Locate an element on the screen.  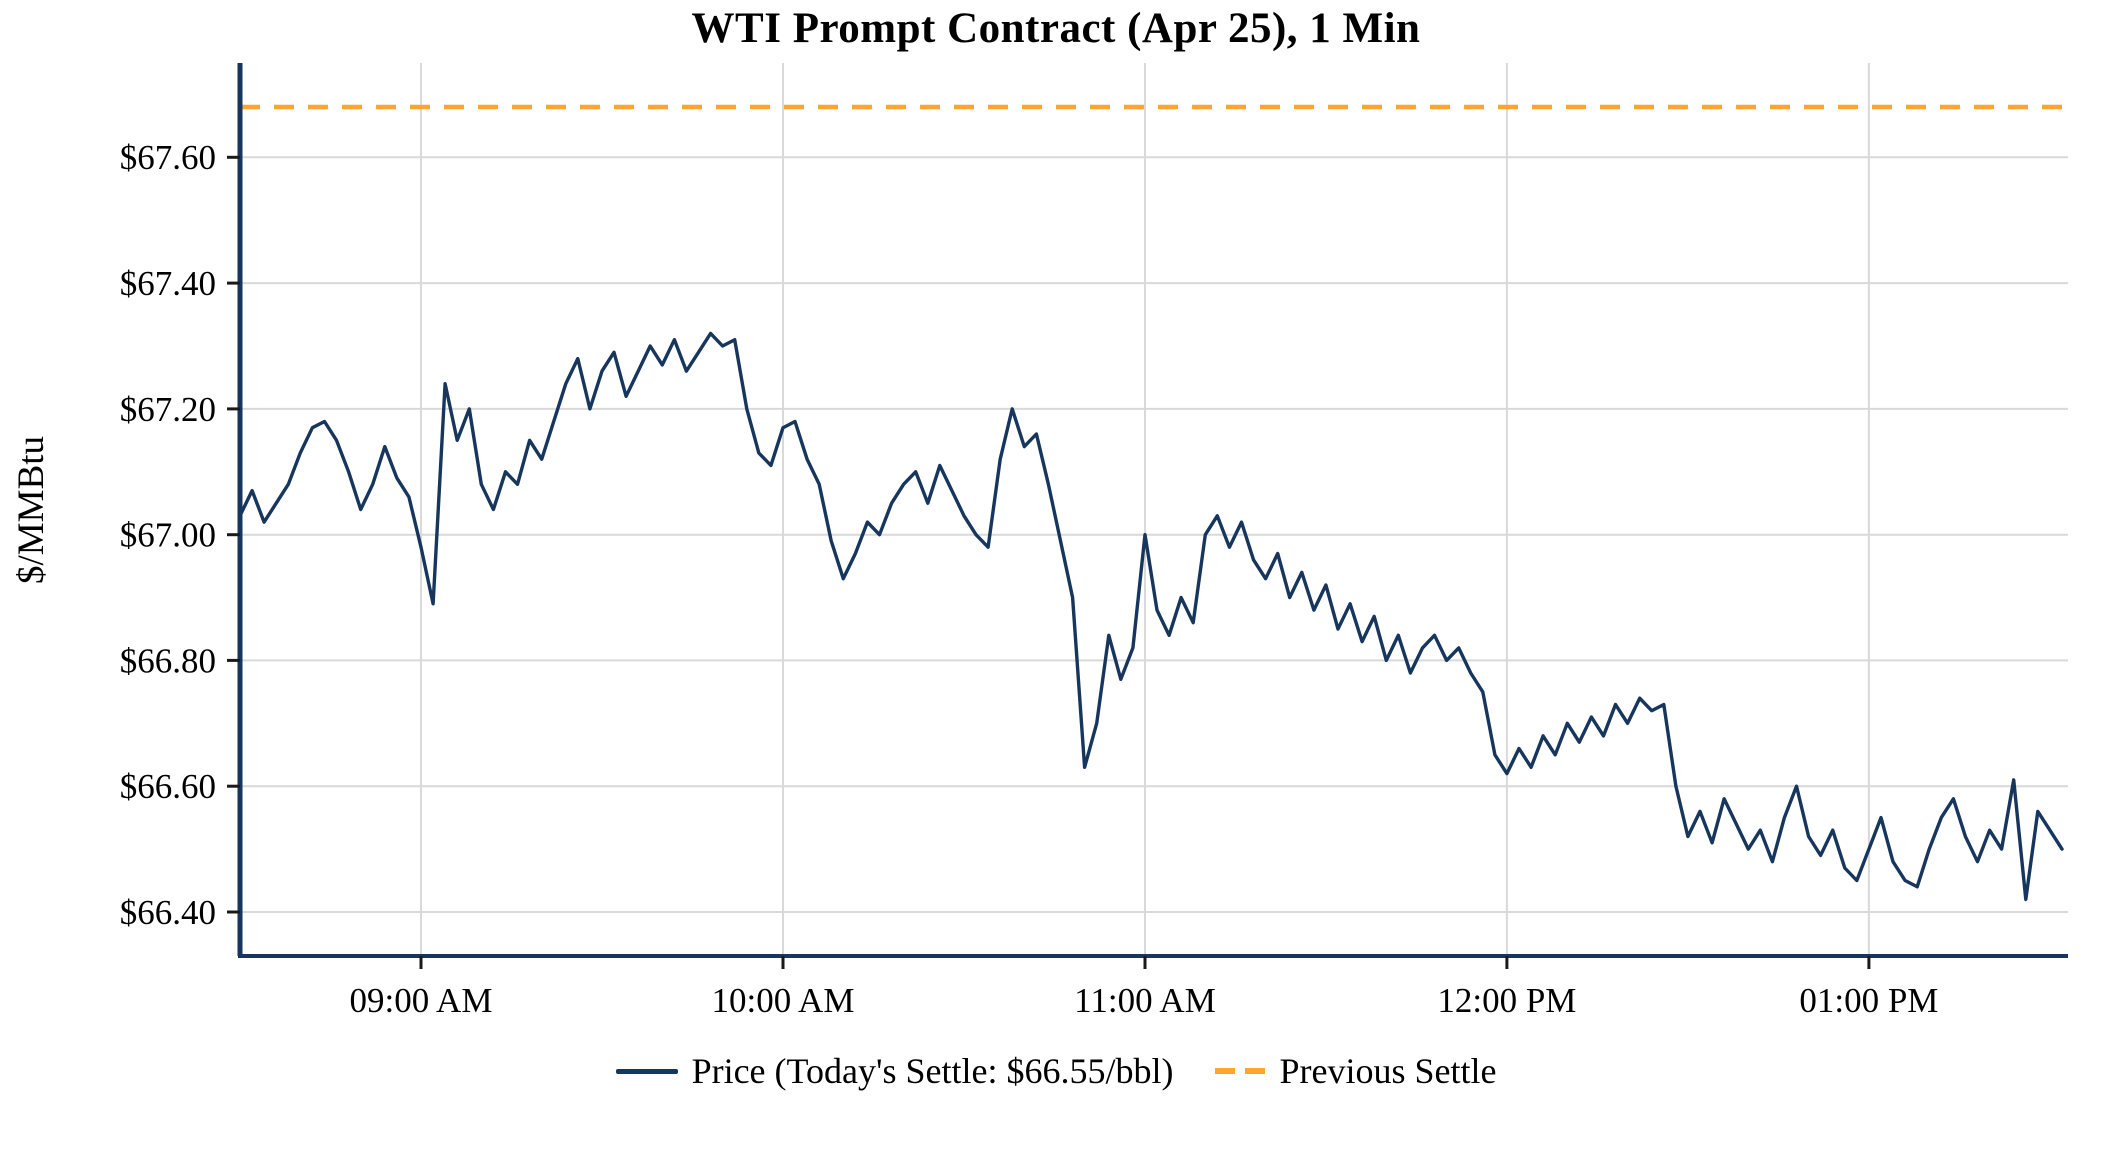
previous-settle-line-sample is located at coordinates (1240, 1071).